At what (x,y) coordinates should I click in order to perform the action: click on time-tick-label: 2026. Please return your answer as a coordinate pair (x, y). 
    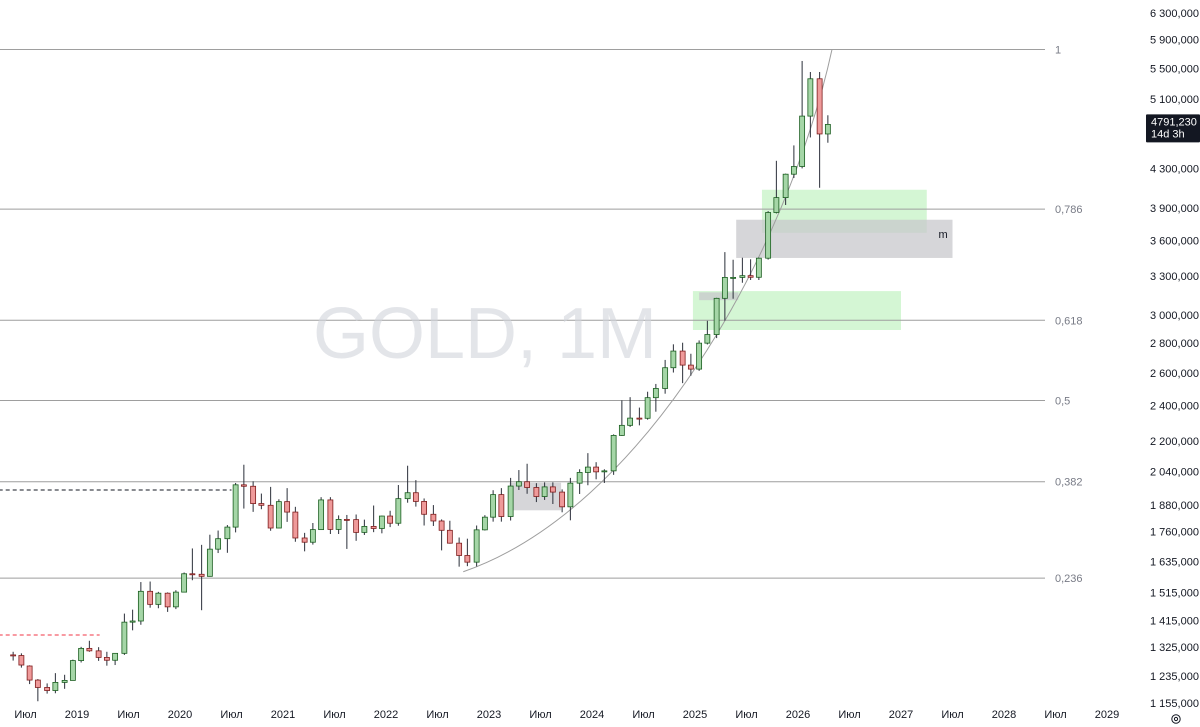
    Looking at the image, I should click on (798, 715).